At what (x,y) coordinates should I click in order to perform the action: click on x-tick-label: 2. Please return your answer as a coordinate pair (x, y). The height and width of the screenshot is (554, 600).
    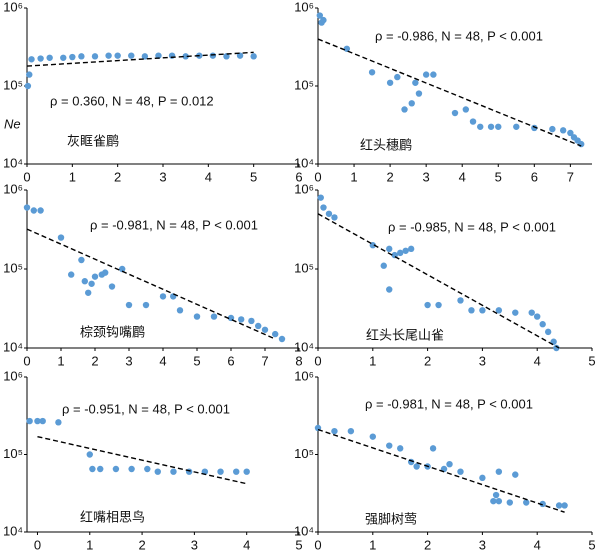
    Looking at the image, I should click on (141, 544).